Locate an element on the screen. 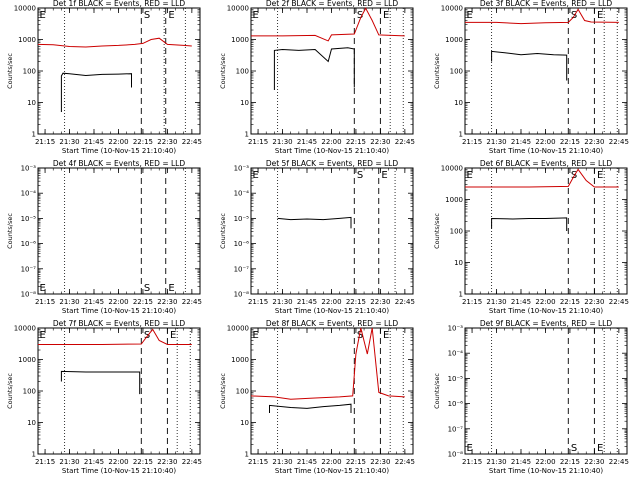  series-lld-line is located at coordinates (542, 178).